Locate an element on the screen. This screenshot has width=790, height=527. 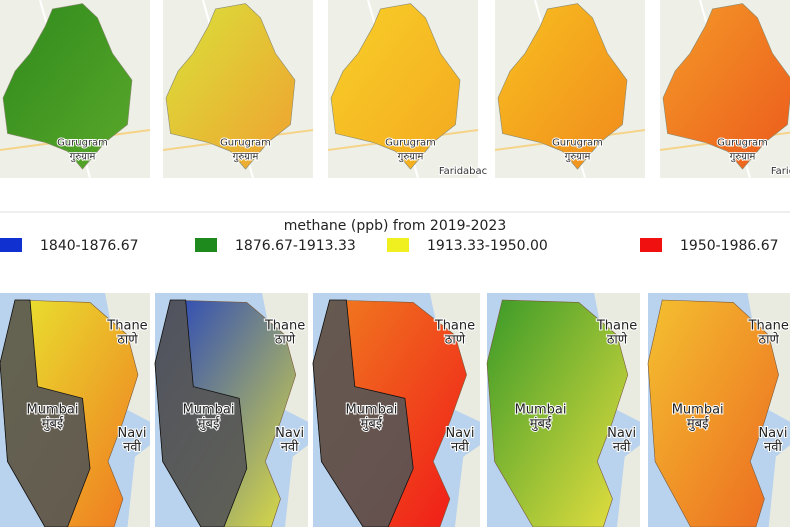
legend-label: 1950-1986.67 is located at coordinates (729, 246).